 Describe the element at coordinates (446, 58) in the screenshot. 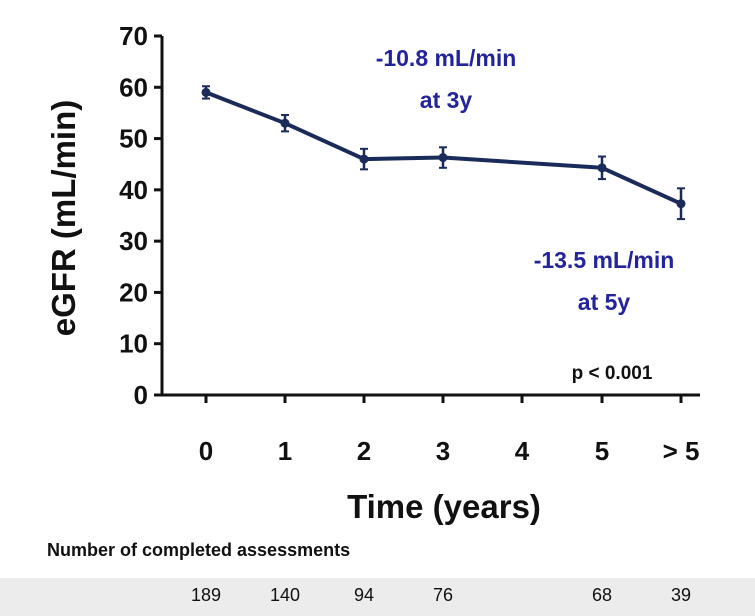

I see `annotation-3y-line1: -10.8 mL/min` at that location.